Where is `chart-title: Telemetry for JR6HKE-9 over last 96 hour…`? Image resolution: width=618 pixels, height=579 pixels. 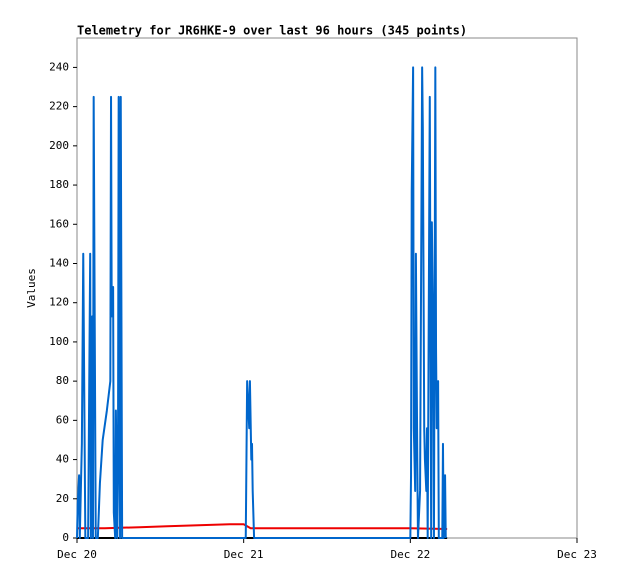 chart-title: Telemetry for JR6HKE-9 over last 96 hour… is located at coordinates (272, 31).